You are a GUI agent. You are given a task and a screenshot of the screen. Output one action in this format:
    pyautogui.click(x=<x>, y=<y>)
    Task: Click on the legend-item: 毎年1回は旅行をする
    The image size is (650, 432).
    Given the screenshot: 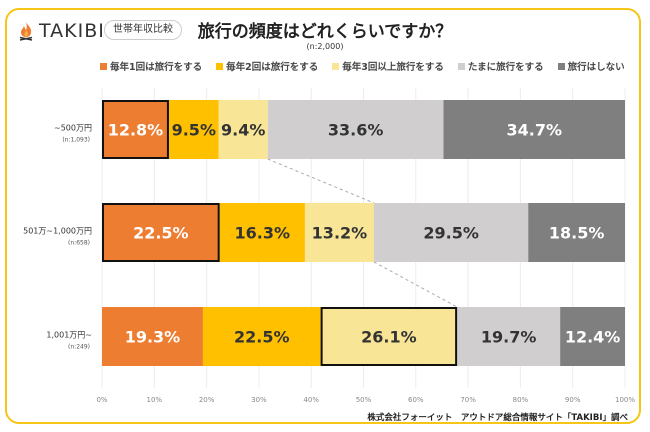 What is the action you would take?
    pyautogui.click(x=151, y=66)
    